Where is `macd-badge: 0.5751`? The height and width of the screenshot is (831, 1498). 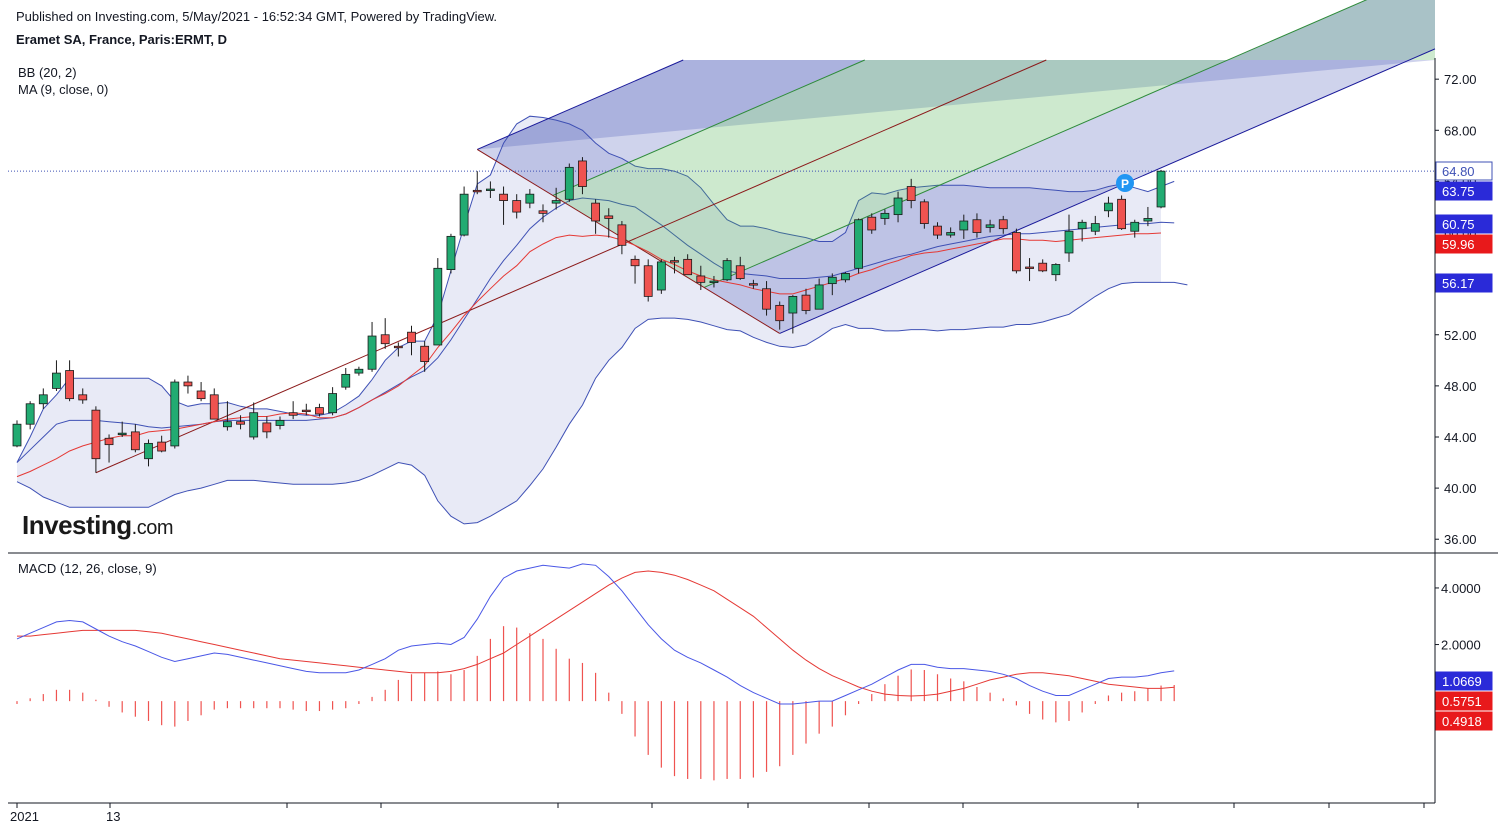 macd-badge: 0.5751 is located at coordinates (1464, 701).